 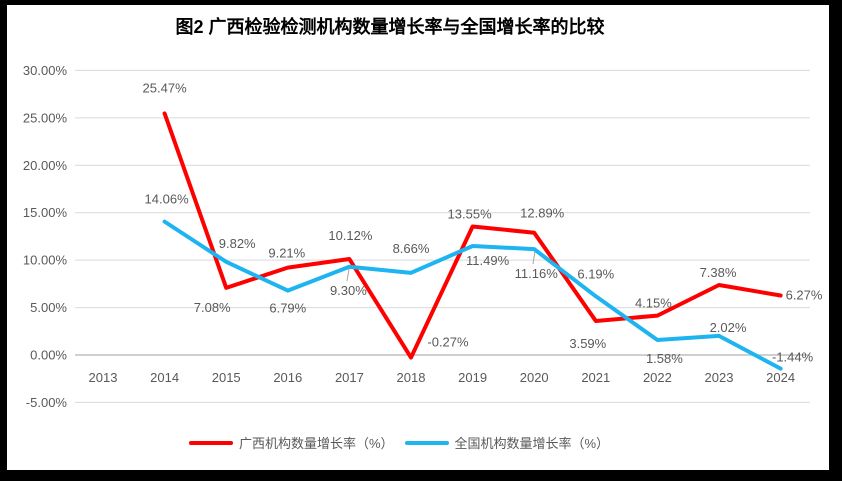 What do you see at coordinates (664, 358) in the screenshot?
I see `data-label-national: 1.58%` at bounding box center [664, 358].